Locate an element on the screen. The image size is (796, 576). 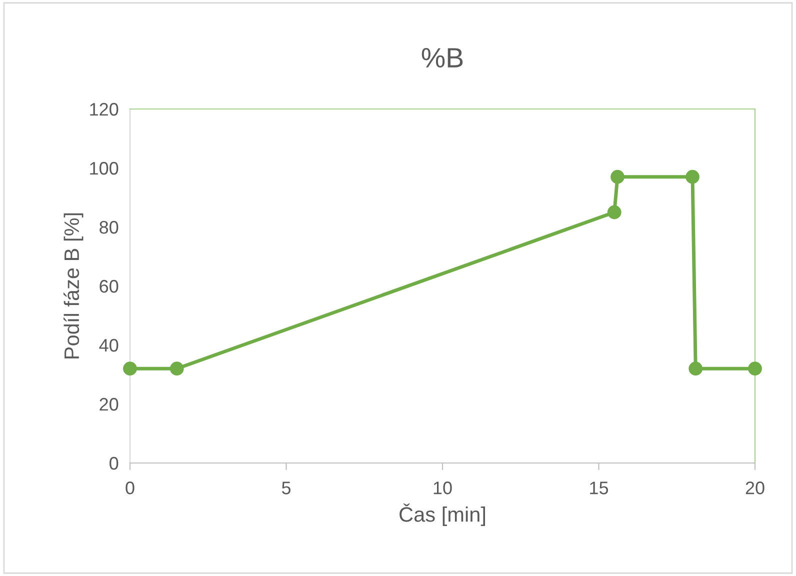
x-tick-label: 5 is located at coordinates (286, 488).